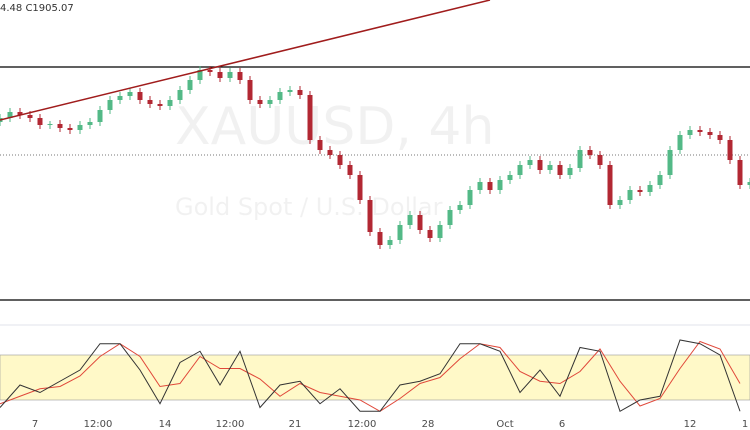 This screenshot has height=430, width=750. What do you see at coordinates (309, 207) in the screenshot?
I see `watermark-subtitle: Gold Spot / U.S. Dollar` at bounding box center [309, 207].